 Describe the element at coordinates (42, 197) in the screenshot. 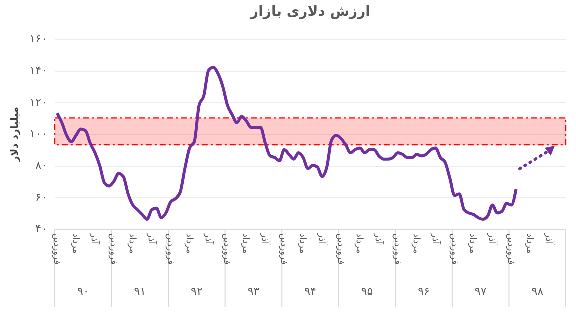

I see `y-tick-label: ۶۰` at that location.